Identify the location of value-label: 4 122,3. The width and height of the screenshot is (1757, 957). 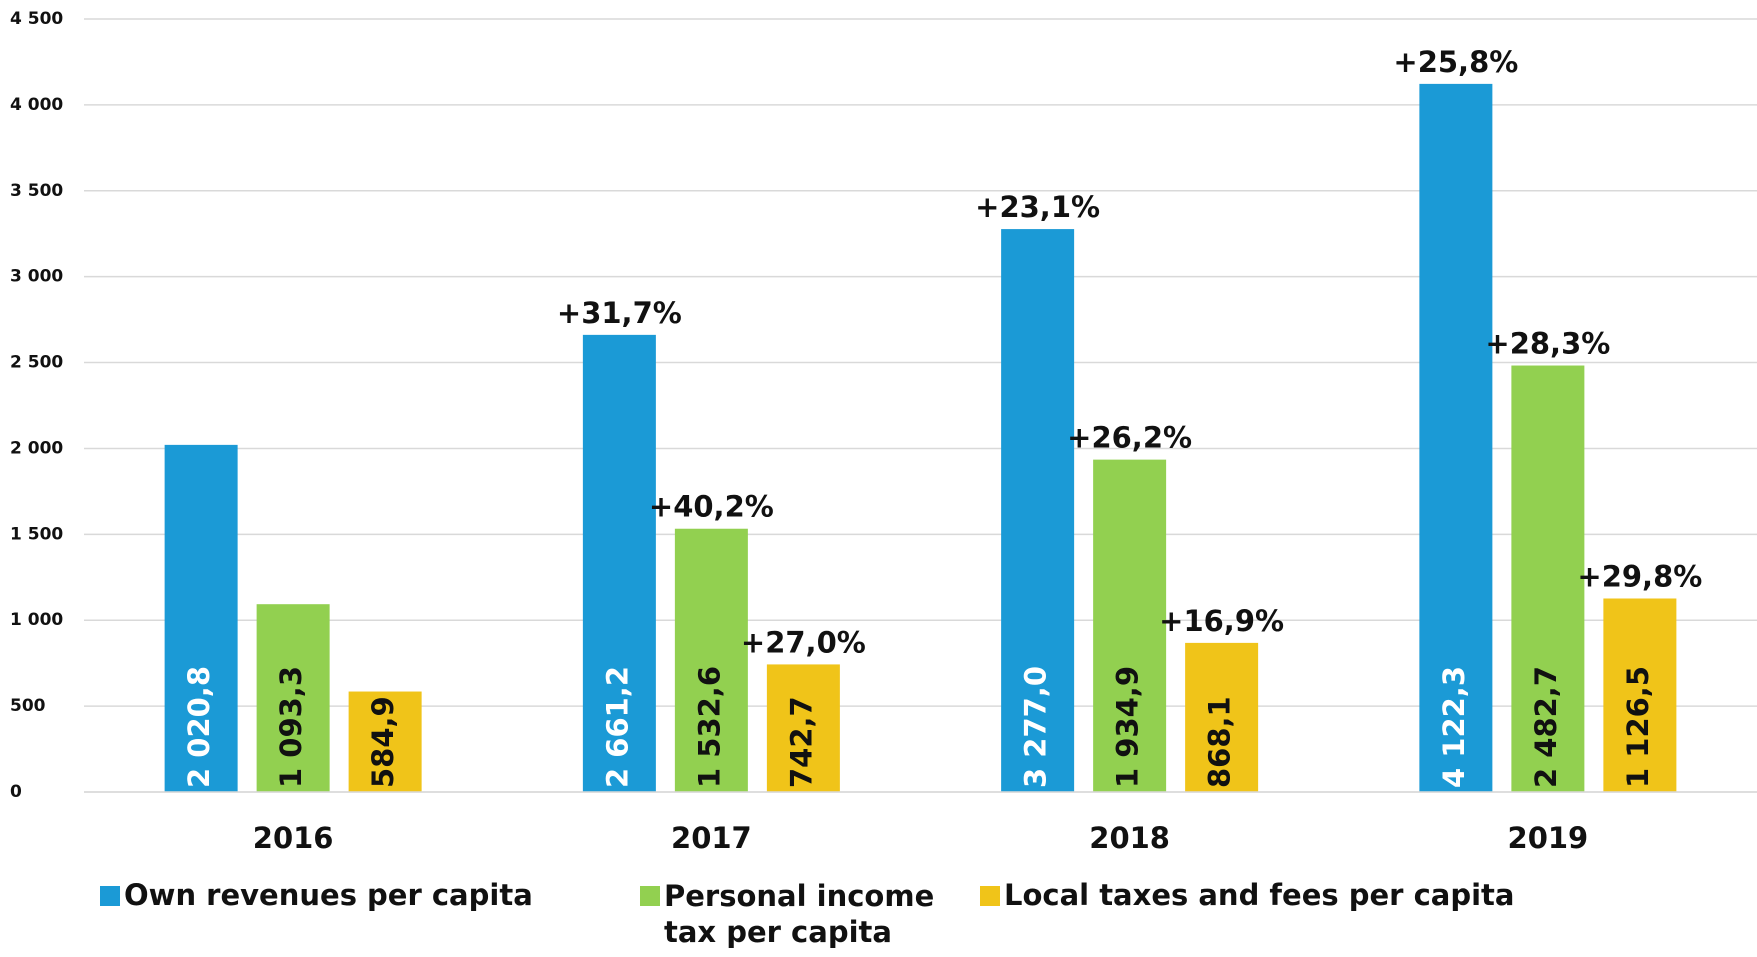
(1454, 727).